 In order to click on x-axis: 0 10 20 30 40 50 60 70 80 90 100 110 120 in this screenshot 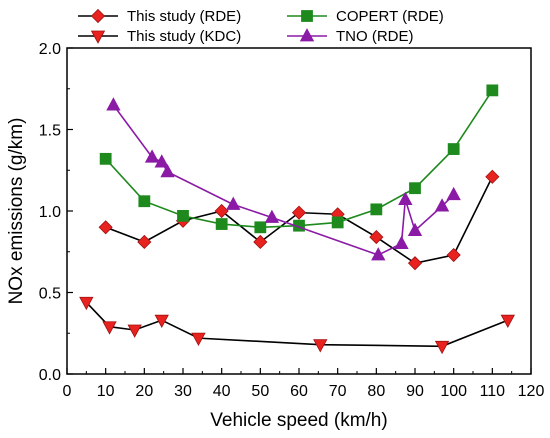, I will do `click(304, 384)`.